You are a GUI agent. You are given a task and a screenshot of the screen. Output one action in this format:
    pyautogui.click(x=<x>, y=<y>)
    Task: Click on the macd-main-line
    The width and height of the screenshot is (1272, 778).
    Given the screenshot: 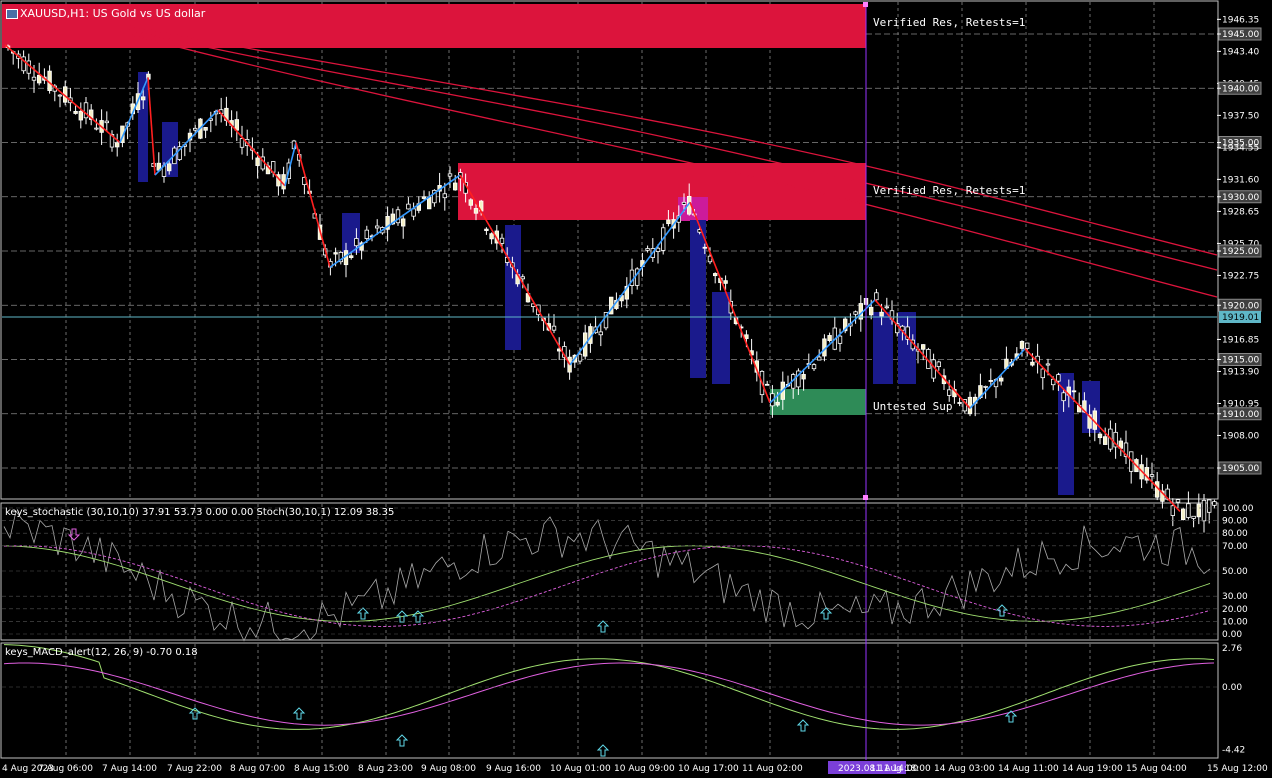 What is the action you would take?
    pyautogui.click(x=609, y=687)
    